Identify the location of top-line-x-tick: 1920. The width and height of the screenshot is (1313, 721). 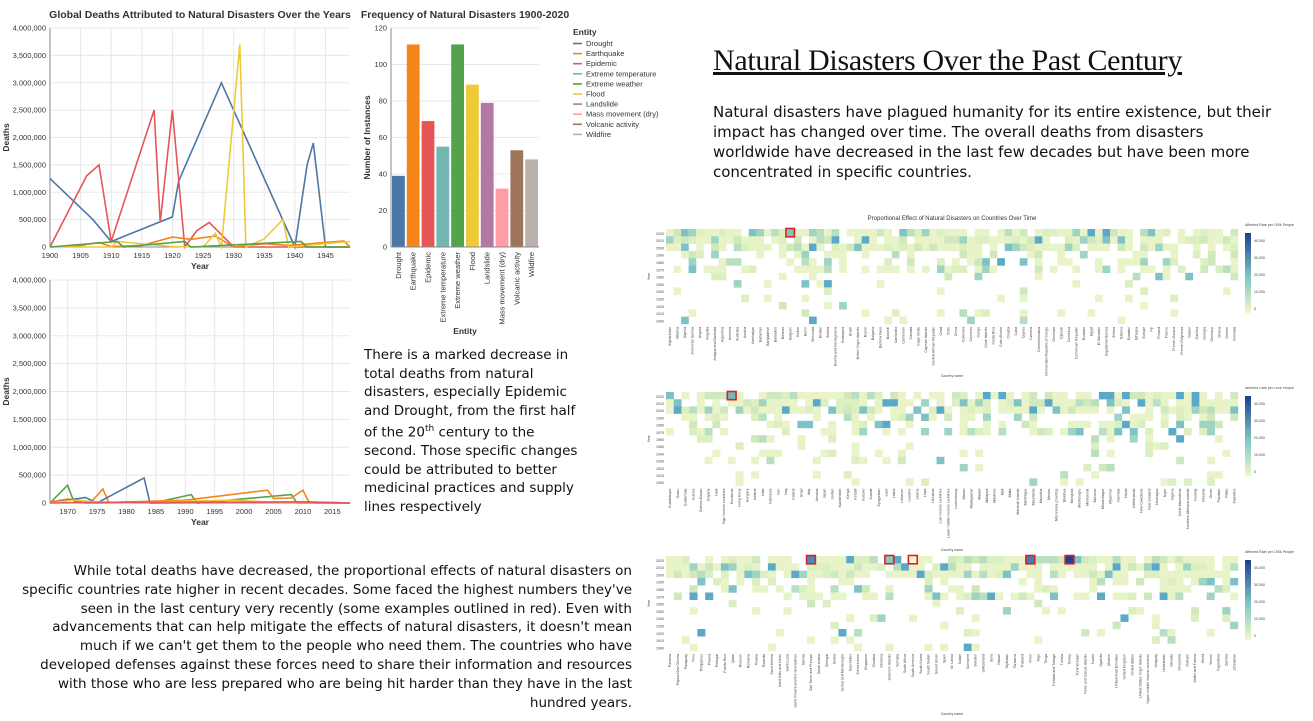
(172, 255).